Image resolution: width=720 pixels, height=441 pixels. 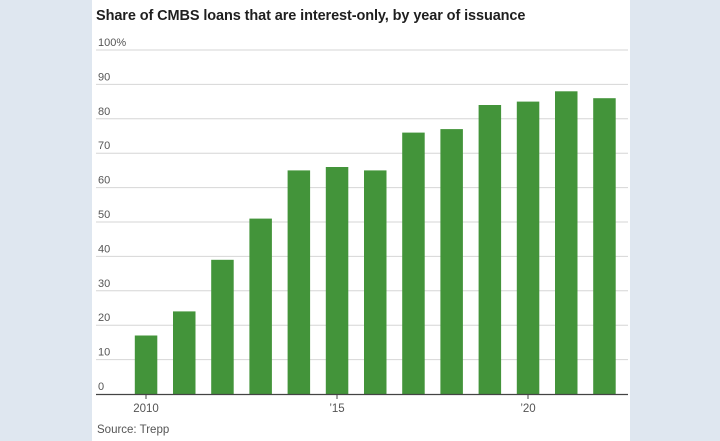 What do you see at coordinates (413, 263) in the screenshot?
I see `bar-2017` at bounding box center [413, 263].